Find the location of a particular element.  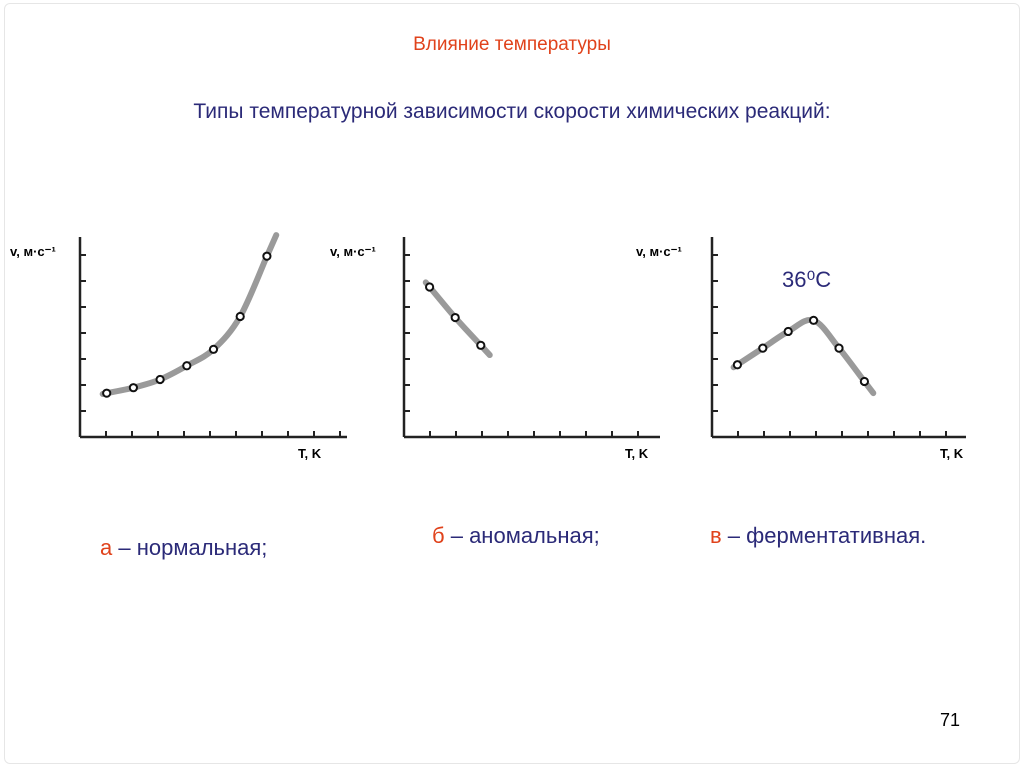

chart-a-ylabel: v, м·с⁻¹ is located at coordinates (33, 251).